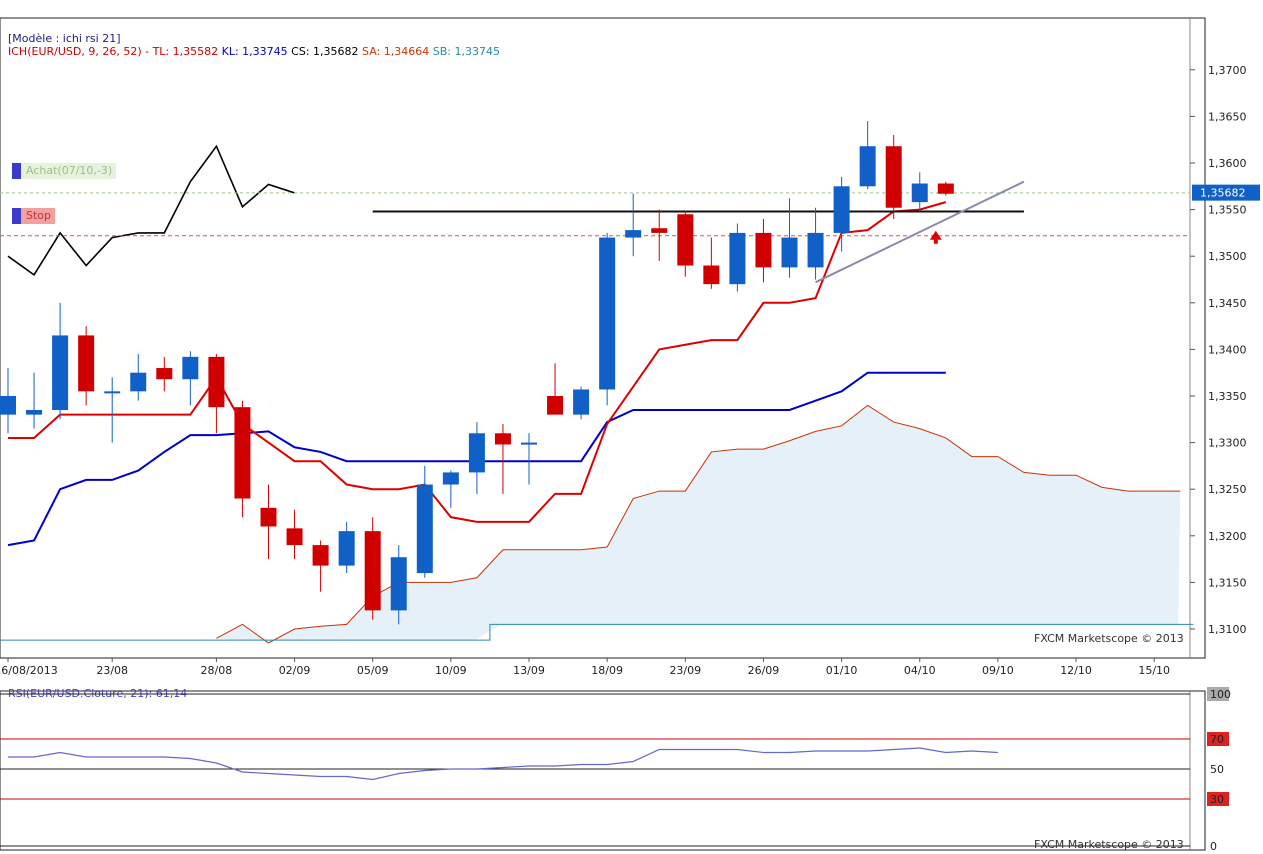  What do you see at coordinates (1227, 163) in the screenshot?
I see `y-tick-label: 1,3600` at bounding box center [1227, 163].